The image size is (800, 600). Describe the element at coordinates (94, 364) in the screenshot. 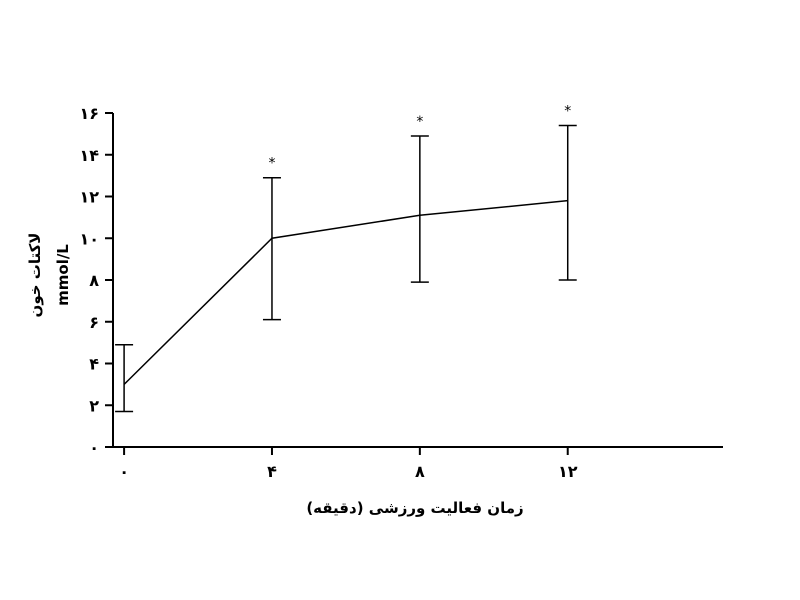

I see `y-tick-label: ۴` at that location.